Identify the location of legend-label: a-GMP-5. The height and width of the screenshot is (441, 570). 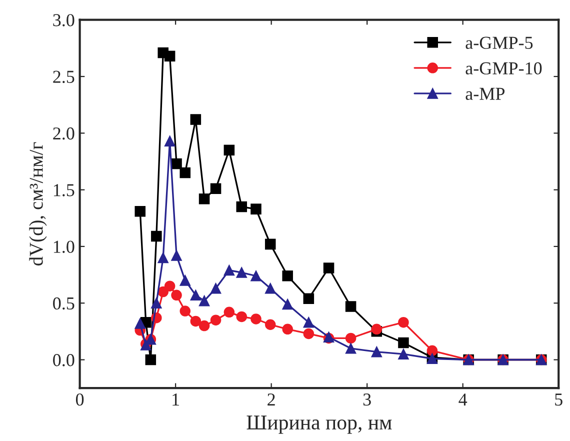
(499, 42).